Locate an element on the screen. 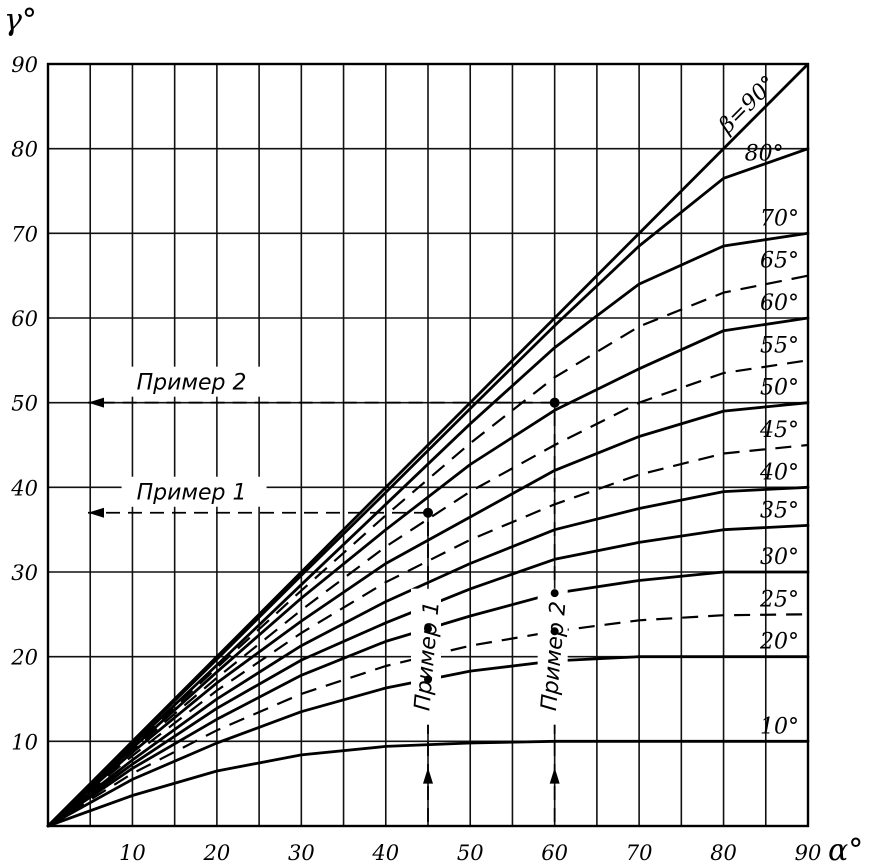  example-2-label-bg is located at coordinates (194, 381).